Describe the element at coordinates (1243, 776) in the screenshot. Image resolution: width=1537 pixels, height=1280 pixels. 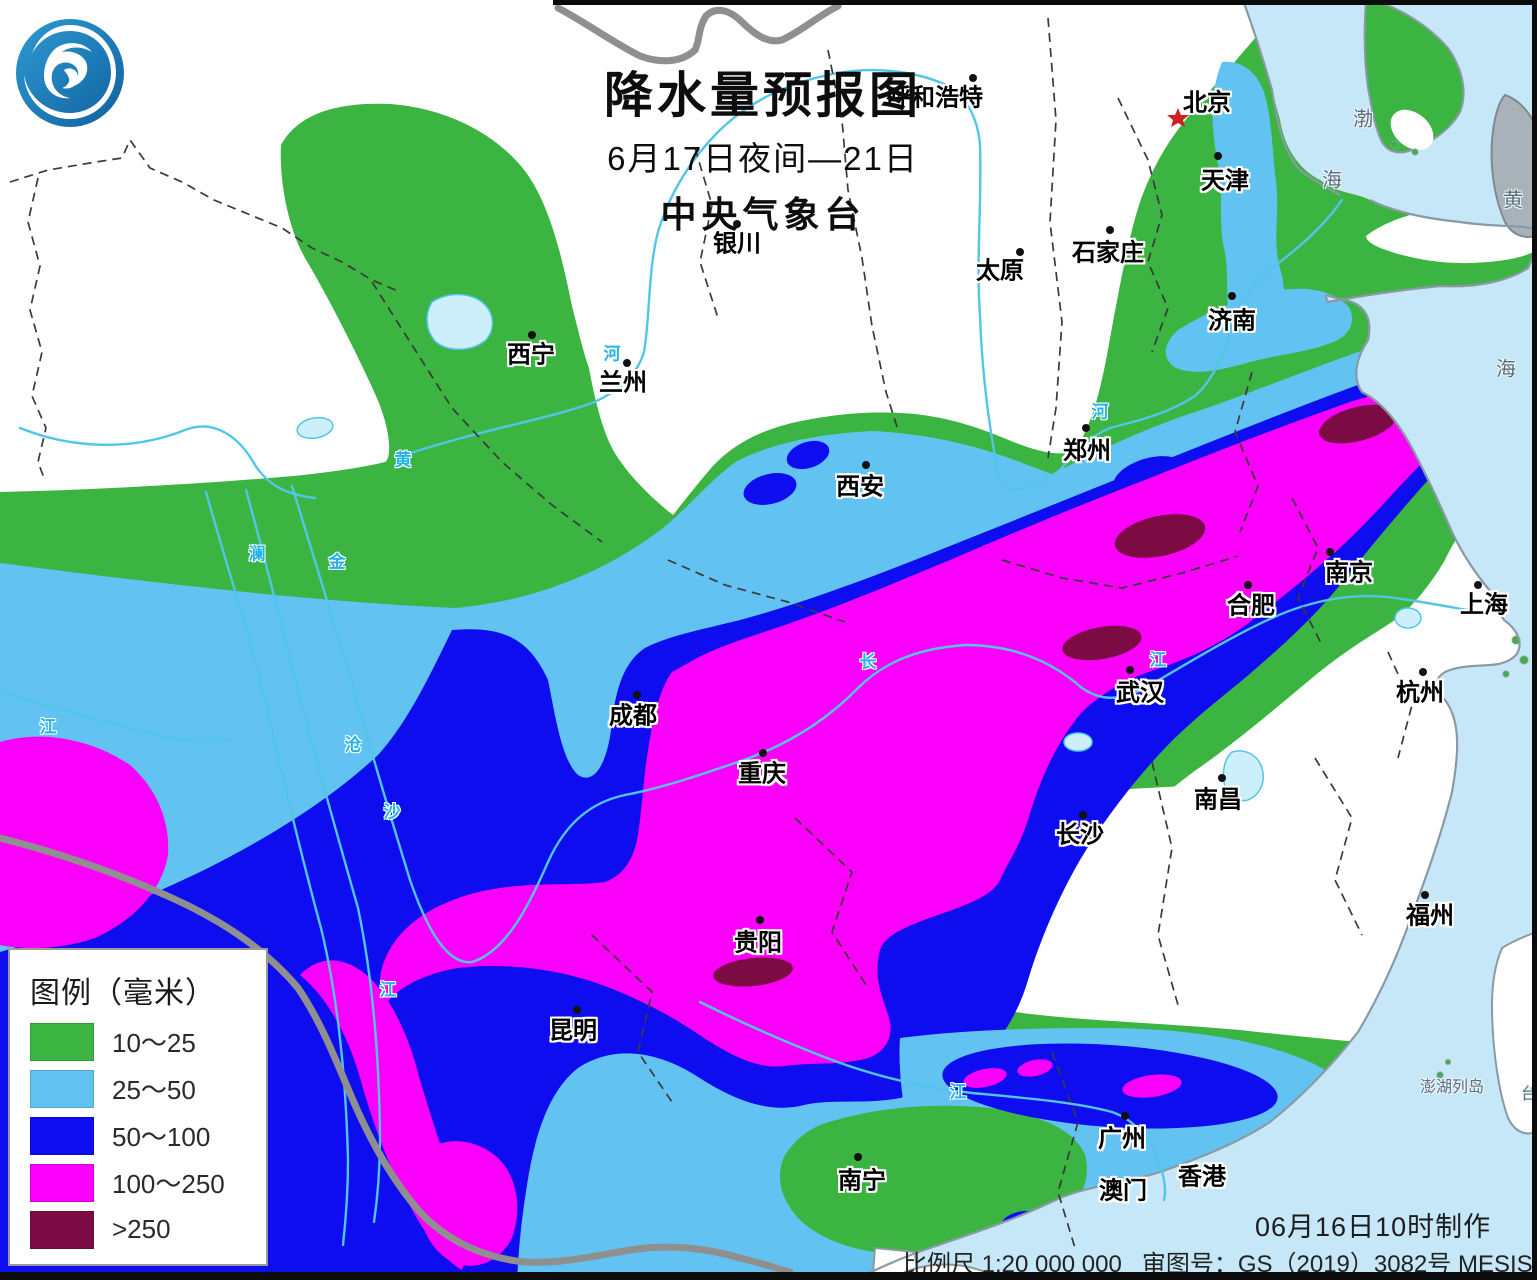
I see `poyang-lake` at that location.